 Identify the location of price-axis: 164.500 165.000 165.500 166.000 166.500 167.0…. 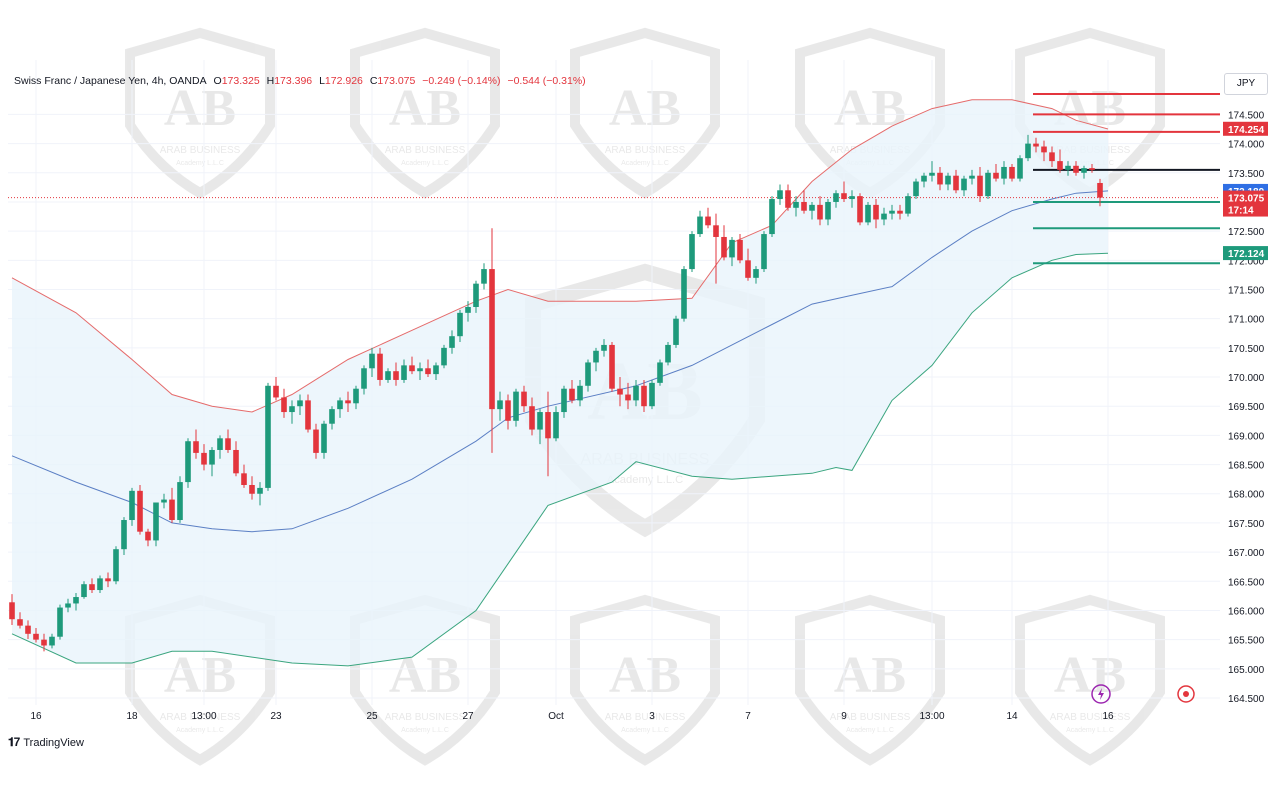
(1246, 407).